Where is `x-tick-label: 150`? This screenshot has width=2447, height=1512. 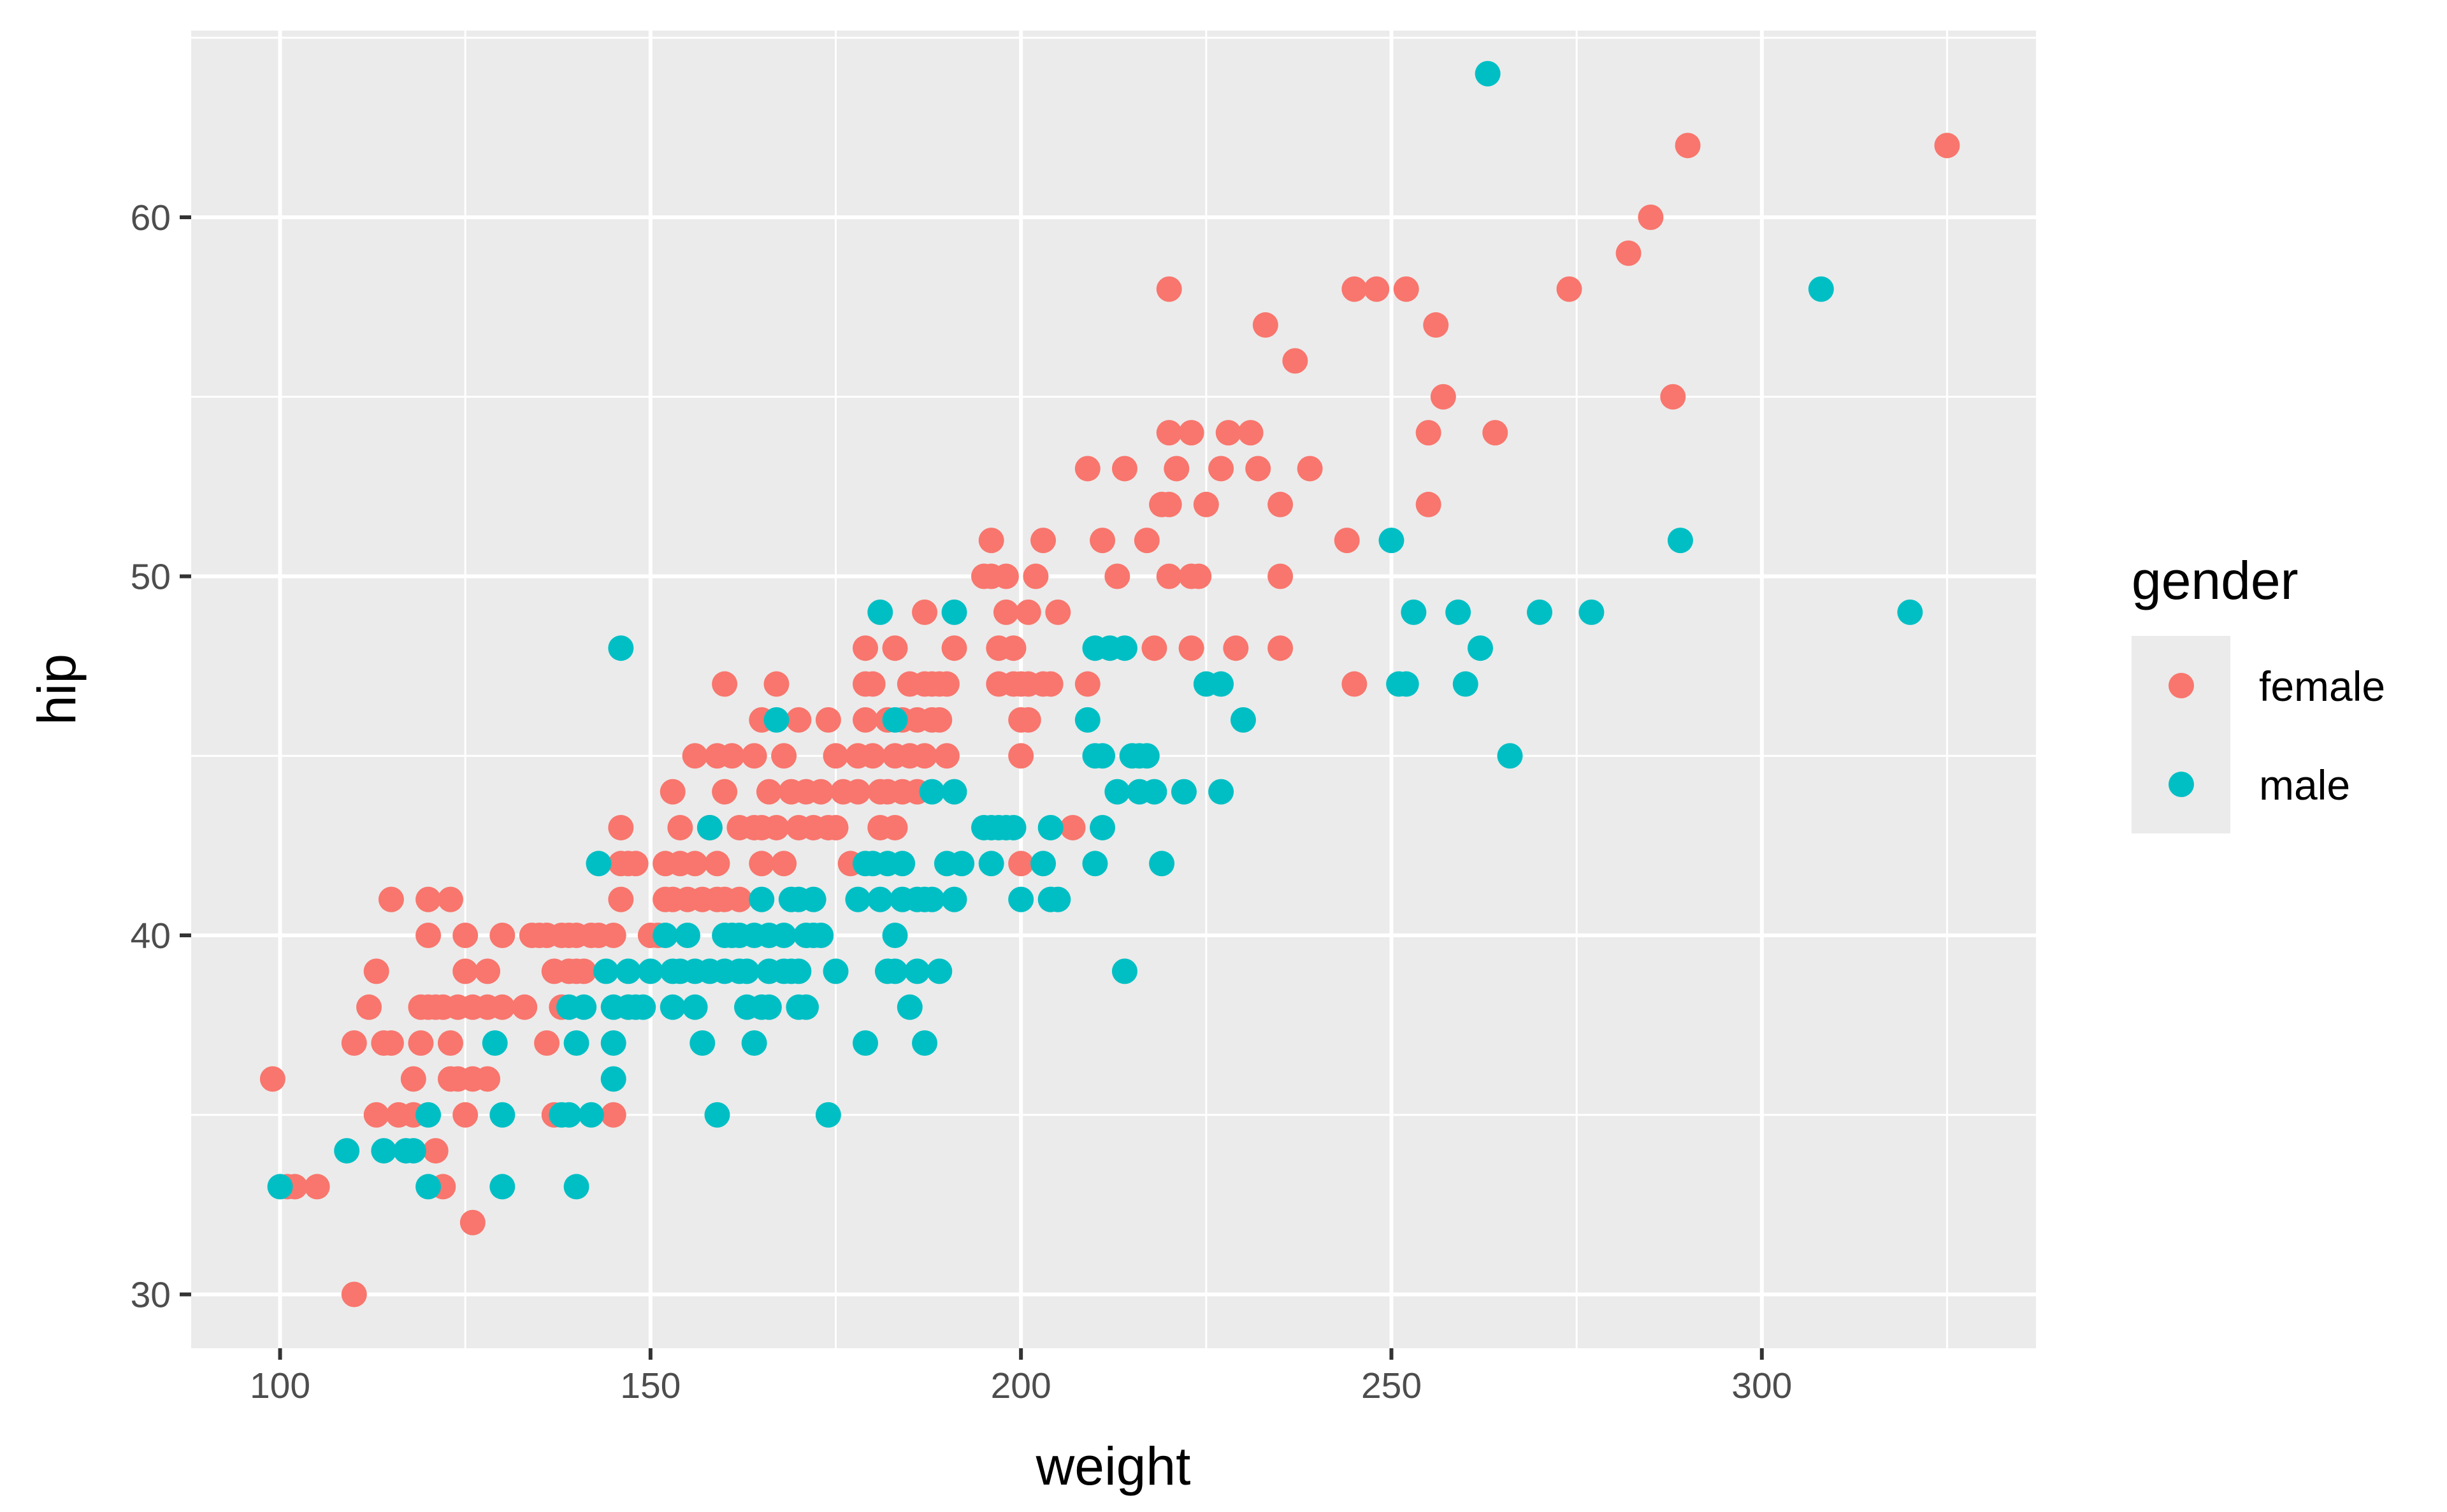 x-tick-label: 150 is located at coordinates (650, 1385).